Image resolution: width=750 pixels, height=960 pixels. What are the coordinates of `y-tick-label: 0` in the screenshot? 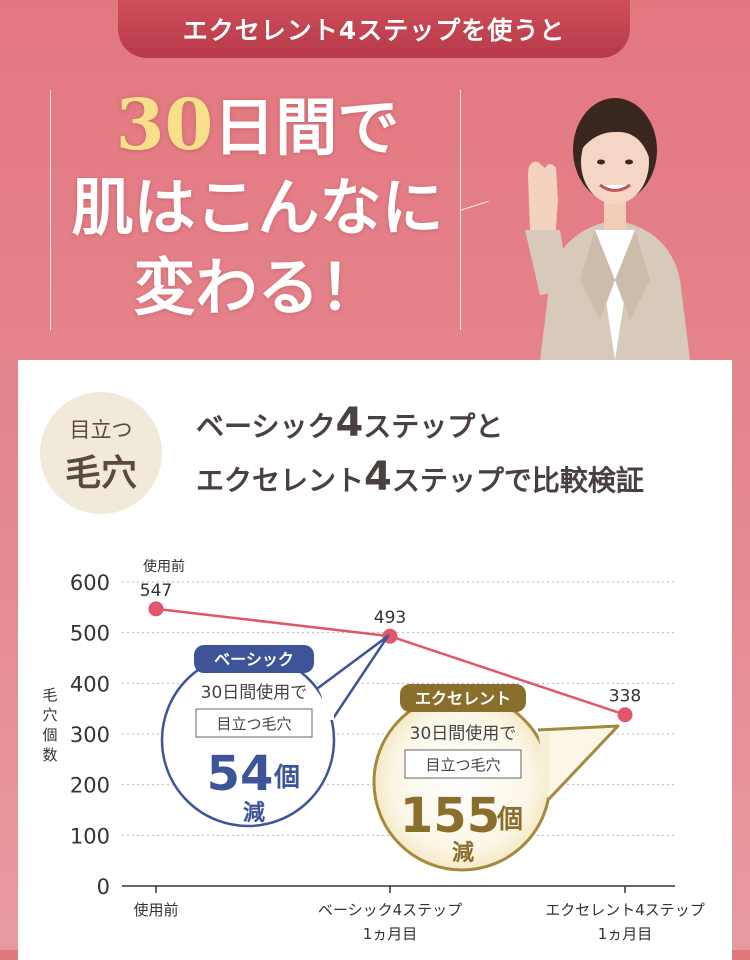 It's located at (103, 887).